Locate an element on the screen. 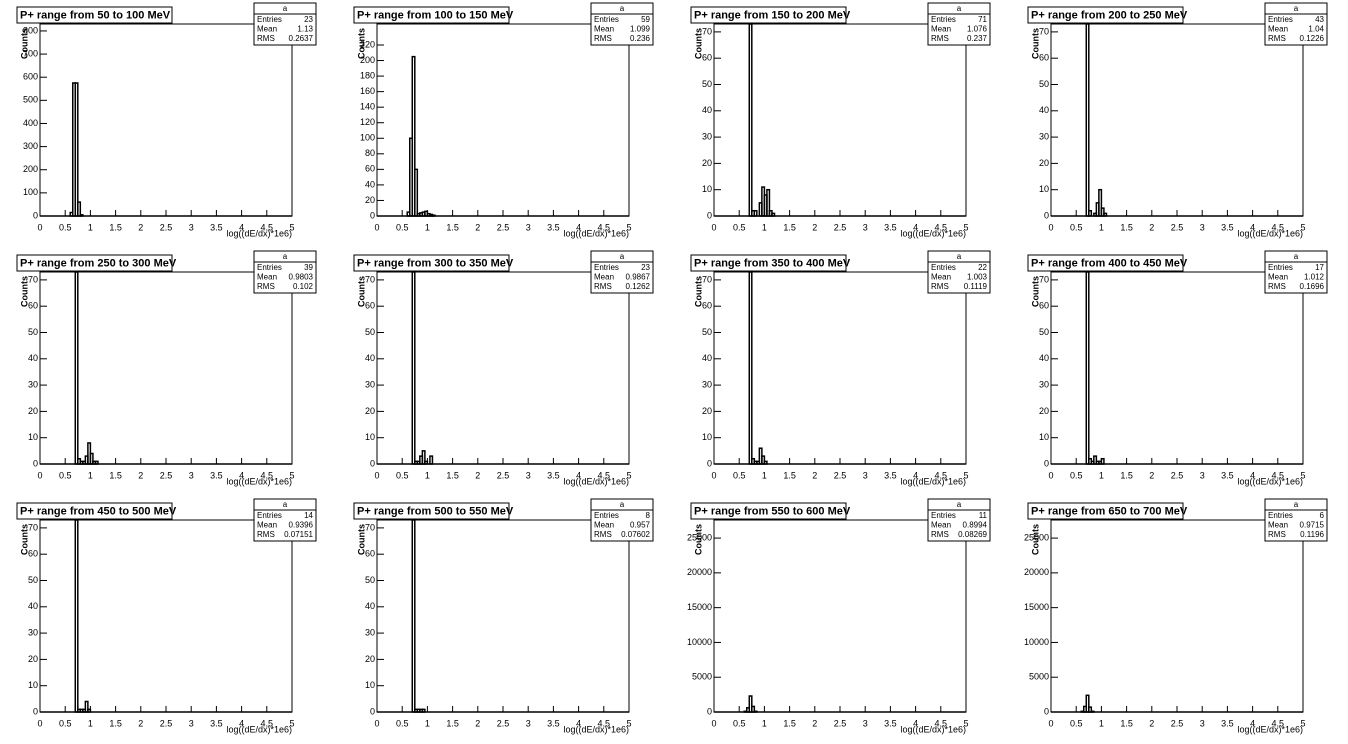 Image resolution: width=1348 pixels, height=744 pixels. y-tick-label: 500 is located at coordinates (30, 100).